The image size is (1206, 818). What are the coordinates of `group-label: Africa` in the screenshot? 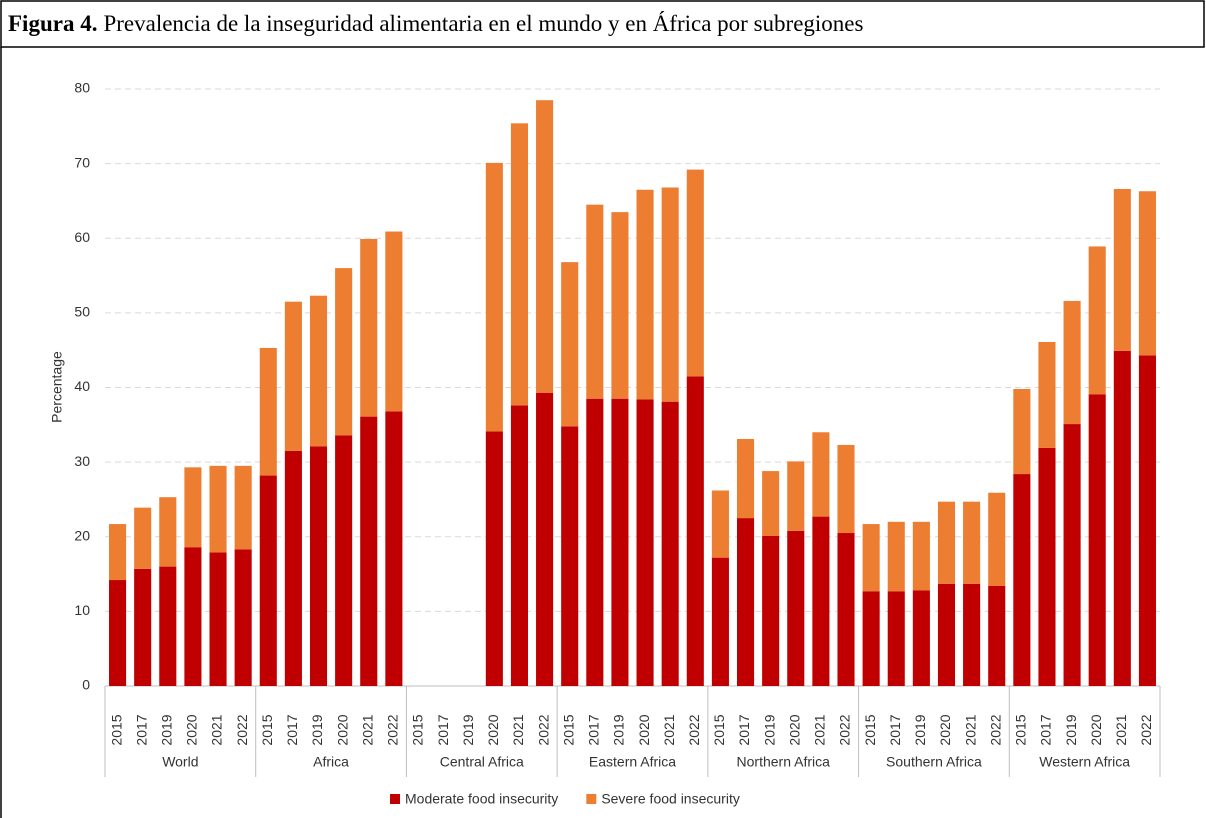 It's located at (331, 762).